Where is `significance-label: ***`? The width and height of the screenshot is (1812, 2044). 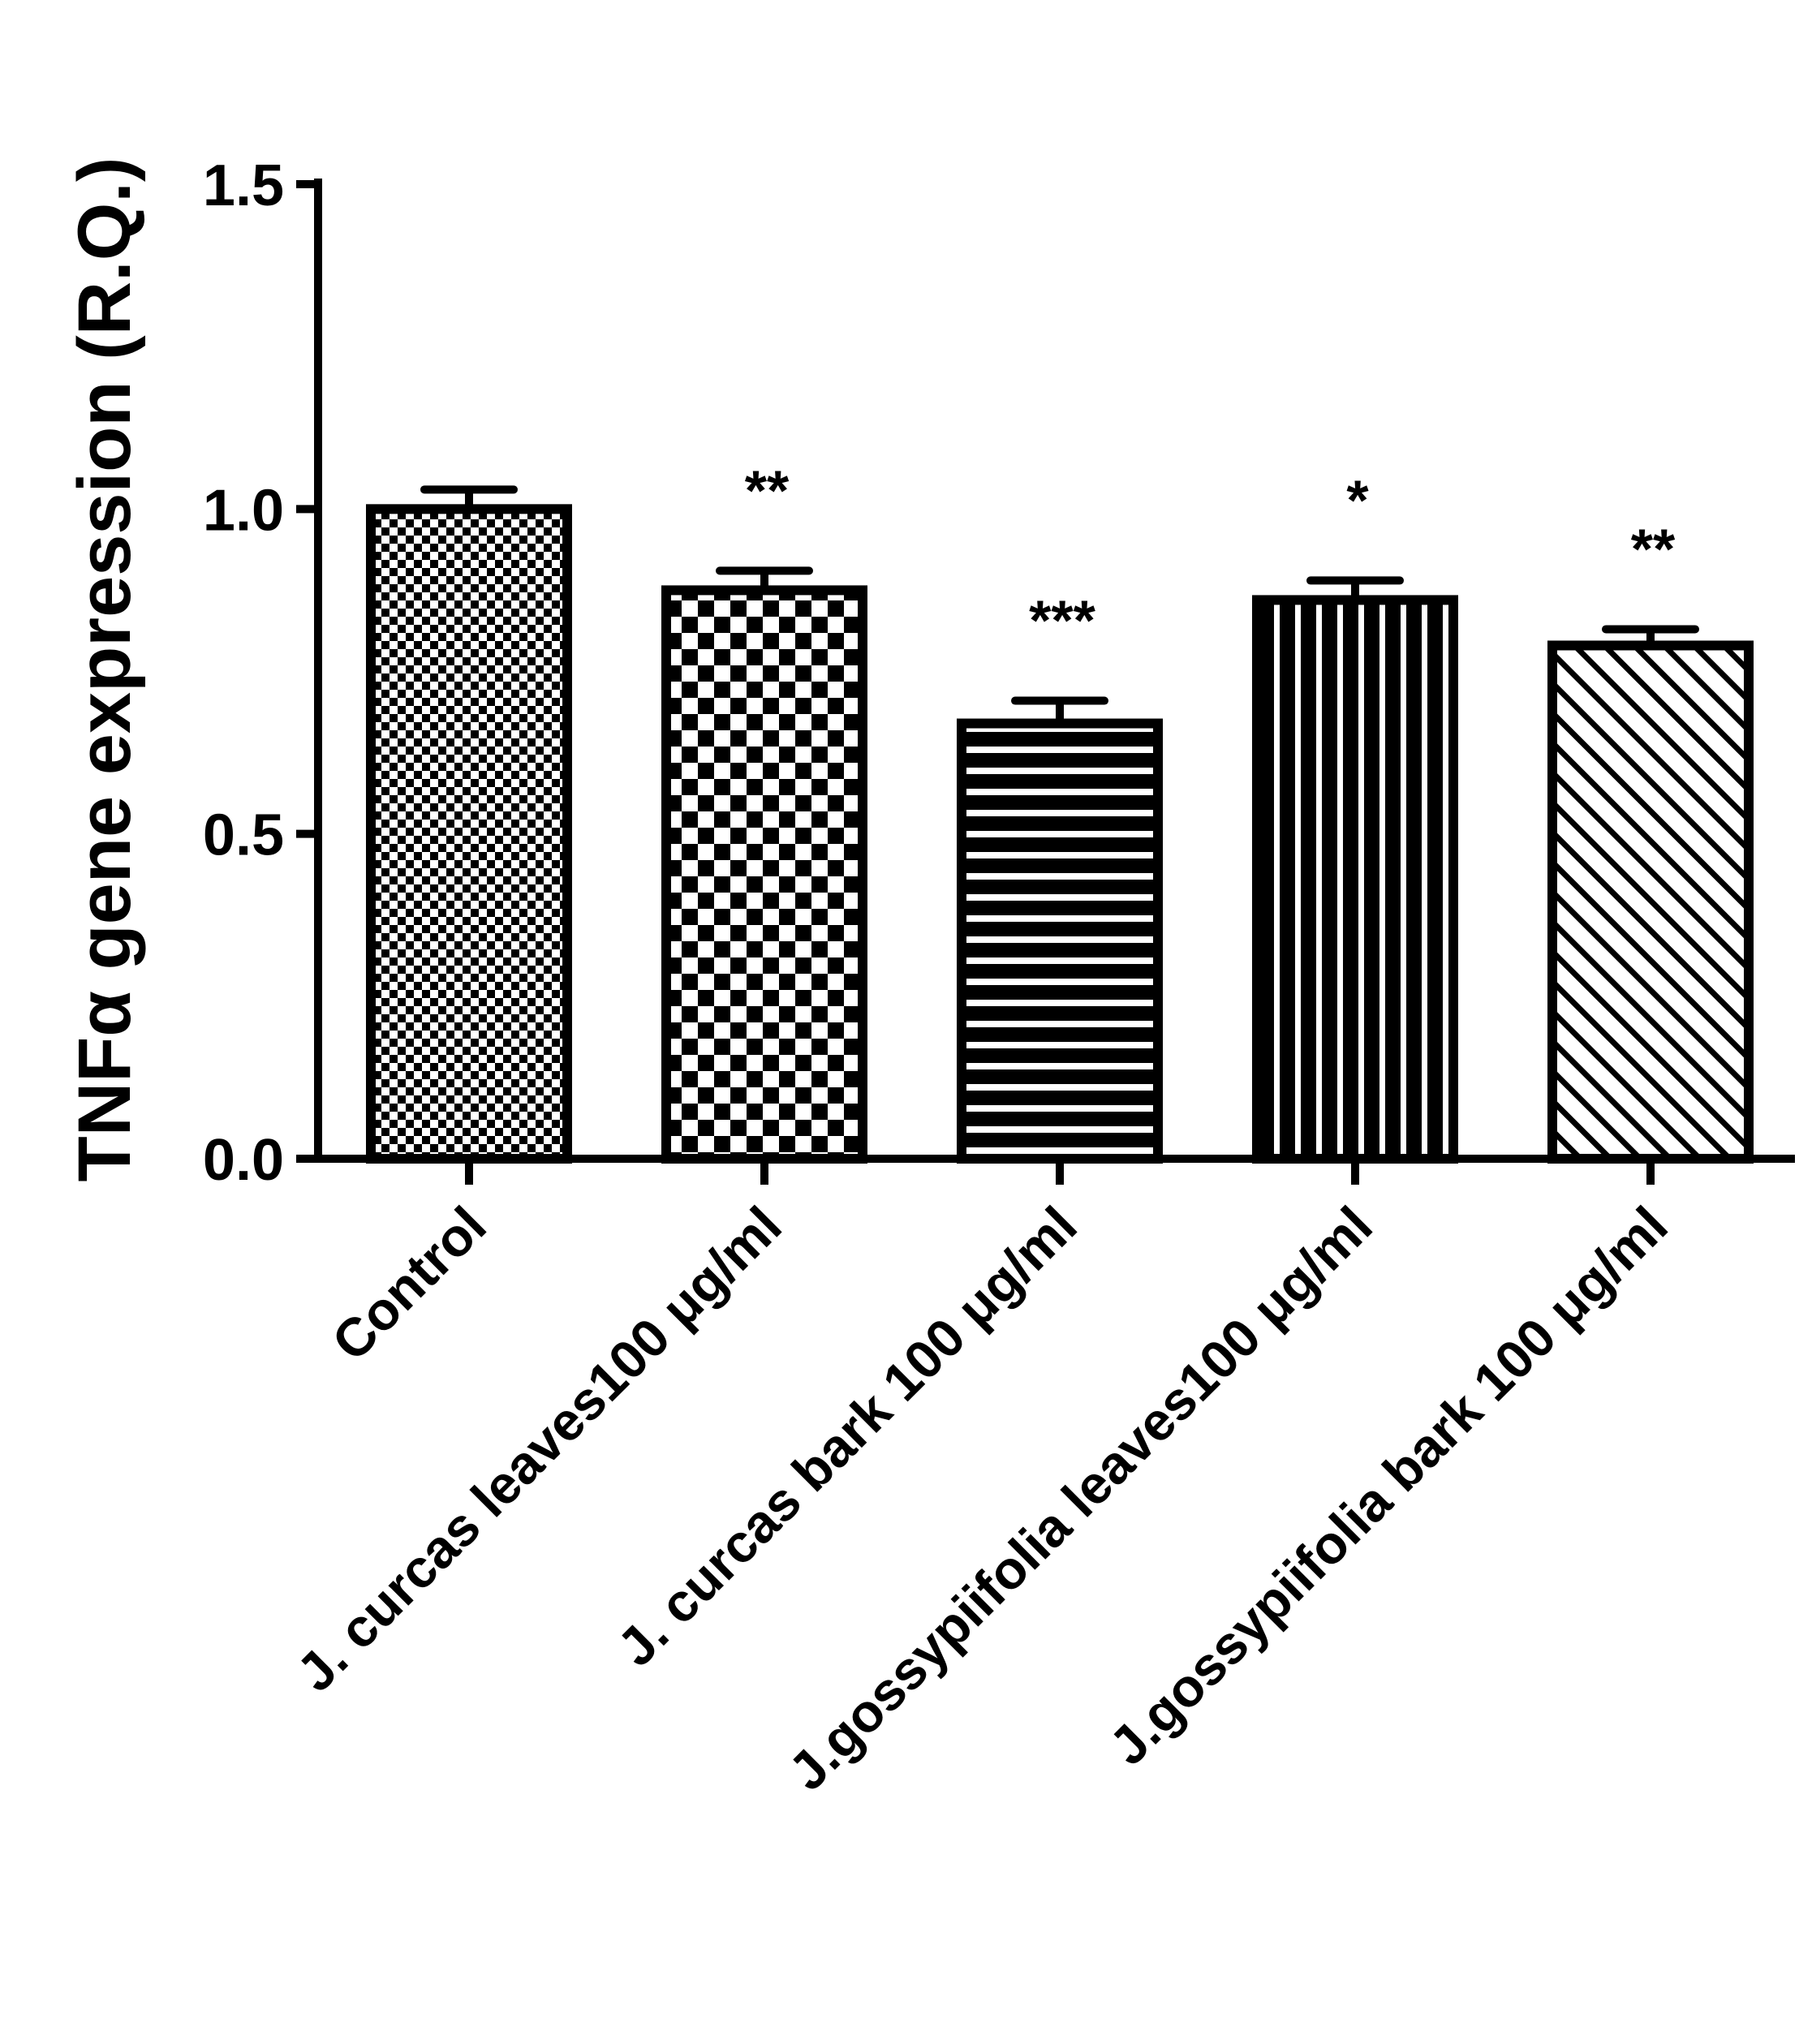 significance-label: *** is located at coordinates (1062, 620).